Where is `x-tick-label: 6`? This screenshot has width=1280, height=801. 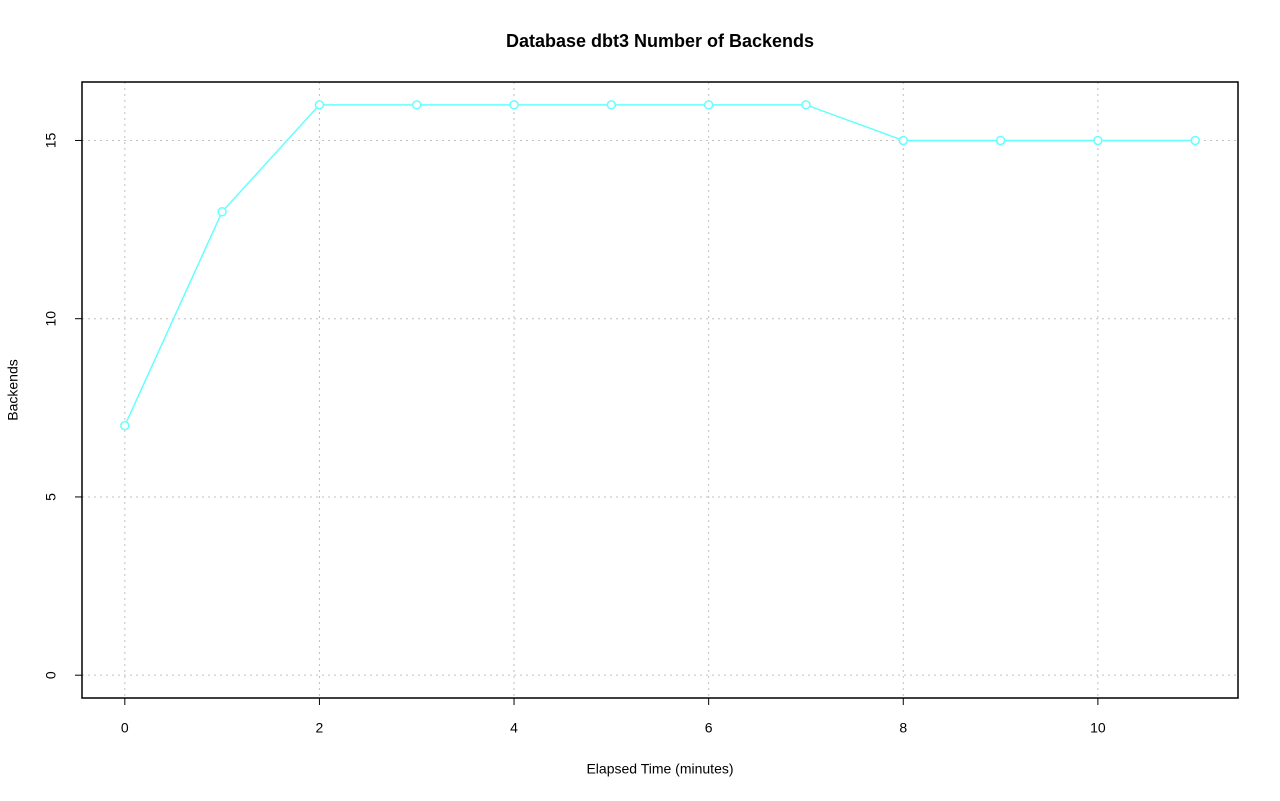
x-tick-label: 6 is located at coordinates (709, 728).